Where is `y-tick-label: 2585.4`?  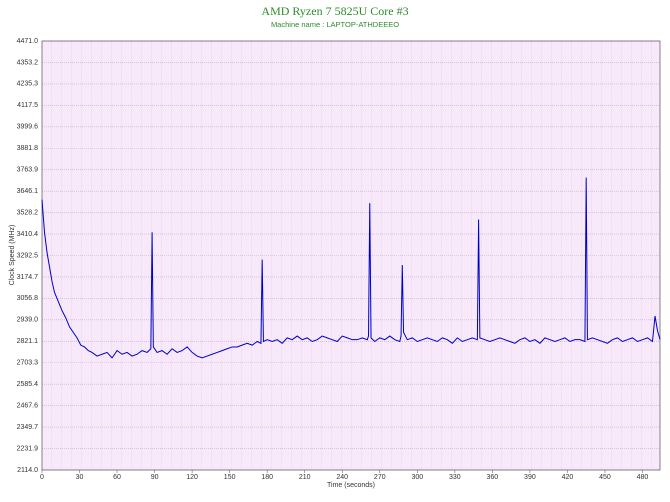
y-tick-label: 2585.4 is located at coordinates (28, 384).